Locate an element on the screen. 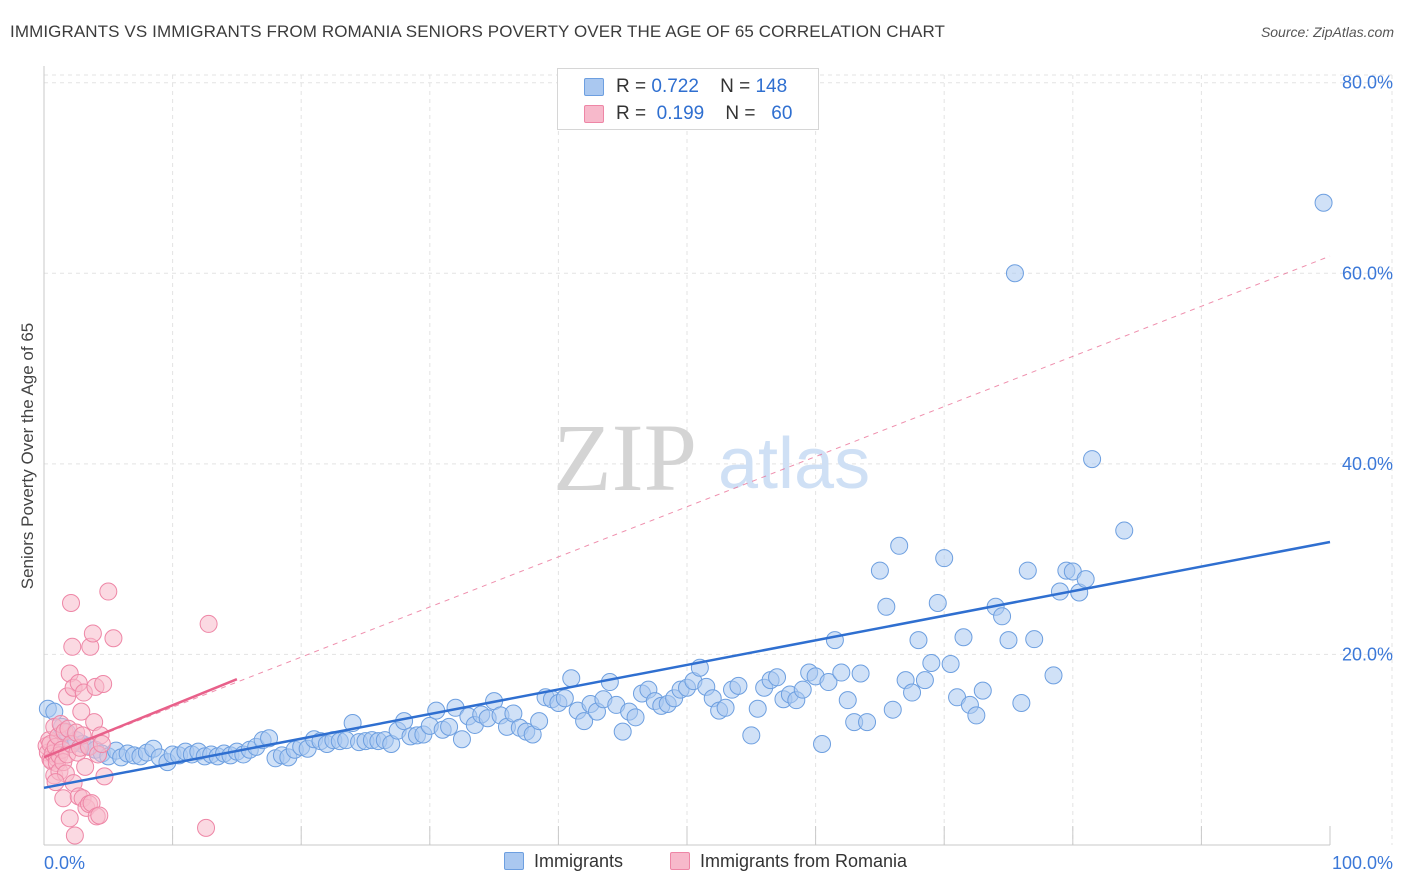  r-value-immigrants: 0.722 is located at coordinates (675, 86).